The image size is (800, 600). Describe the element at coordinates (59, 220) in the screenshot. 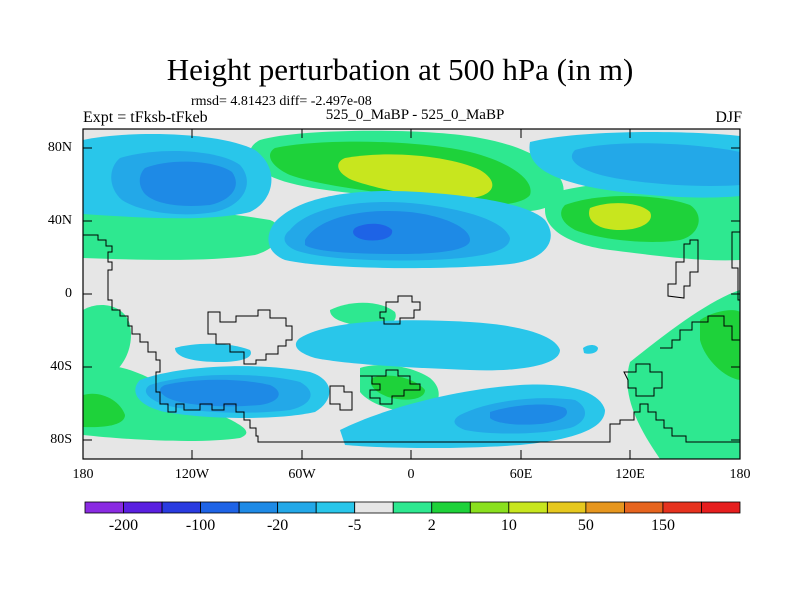

I see `lat-tick-label: 40N` at that location.